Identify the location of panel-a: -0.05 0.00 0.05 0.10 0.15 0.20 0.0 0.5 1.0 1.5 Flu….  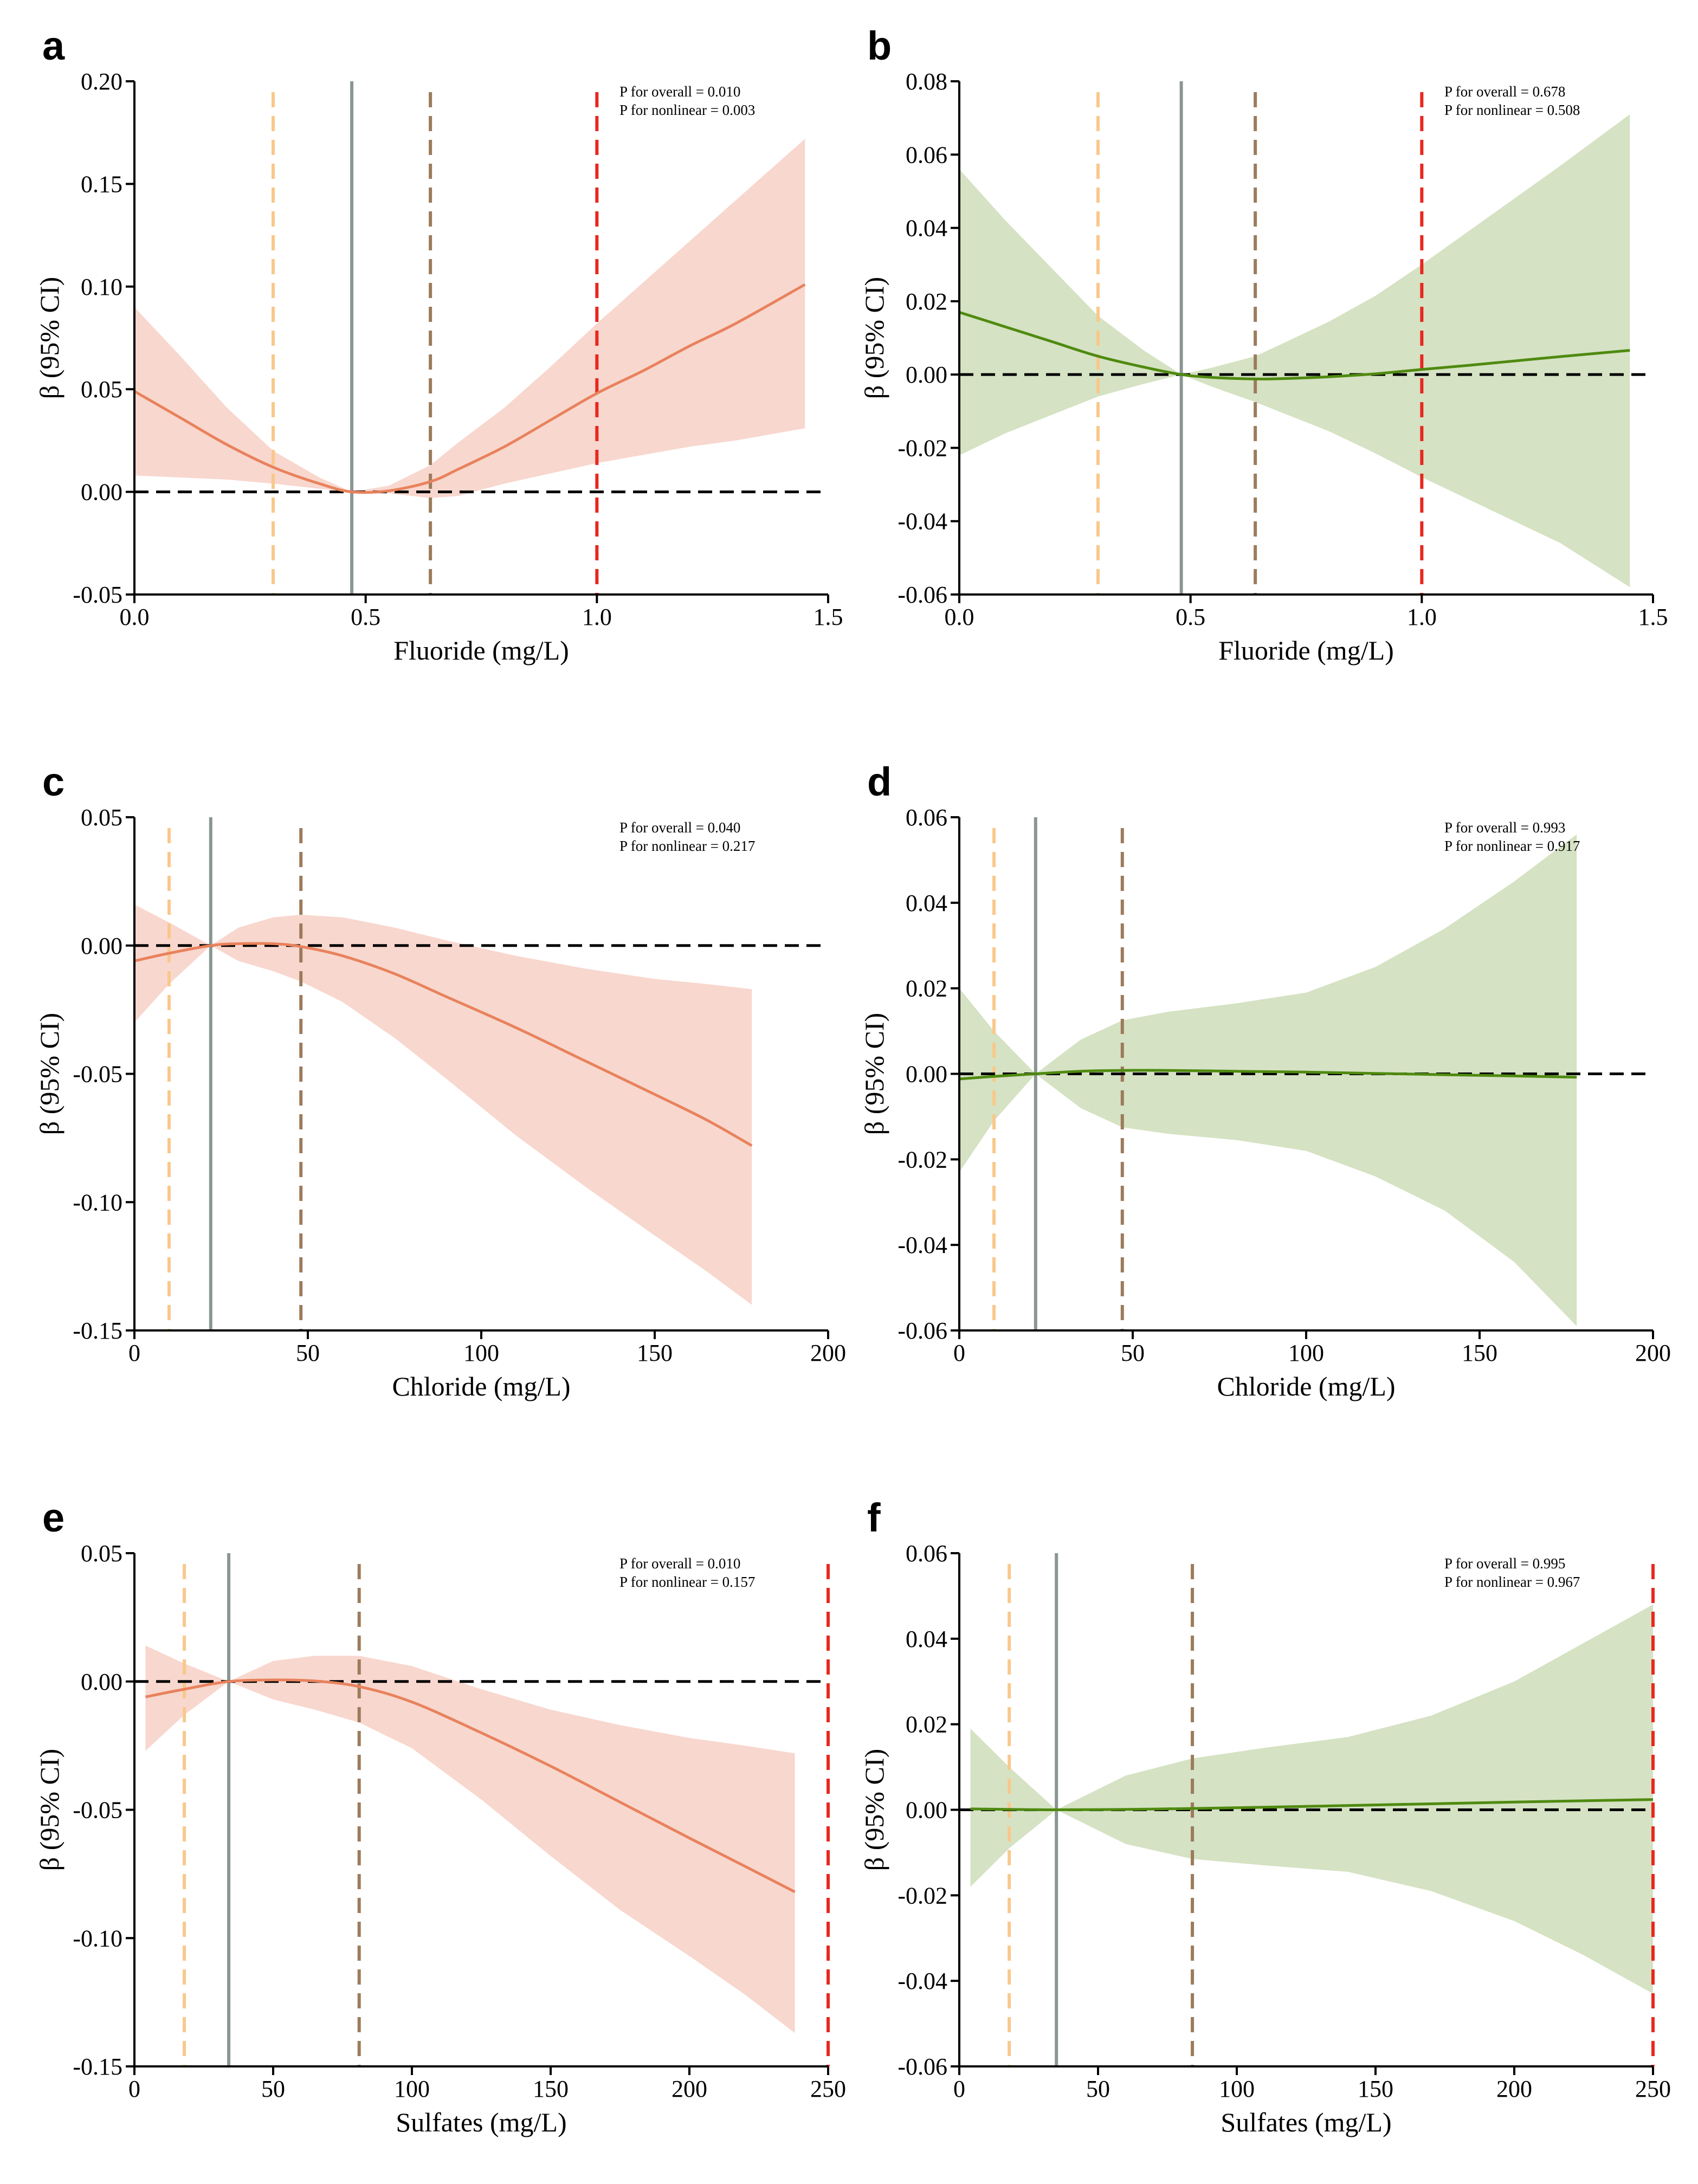
(438, 344).